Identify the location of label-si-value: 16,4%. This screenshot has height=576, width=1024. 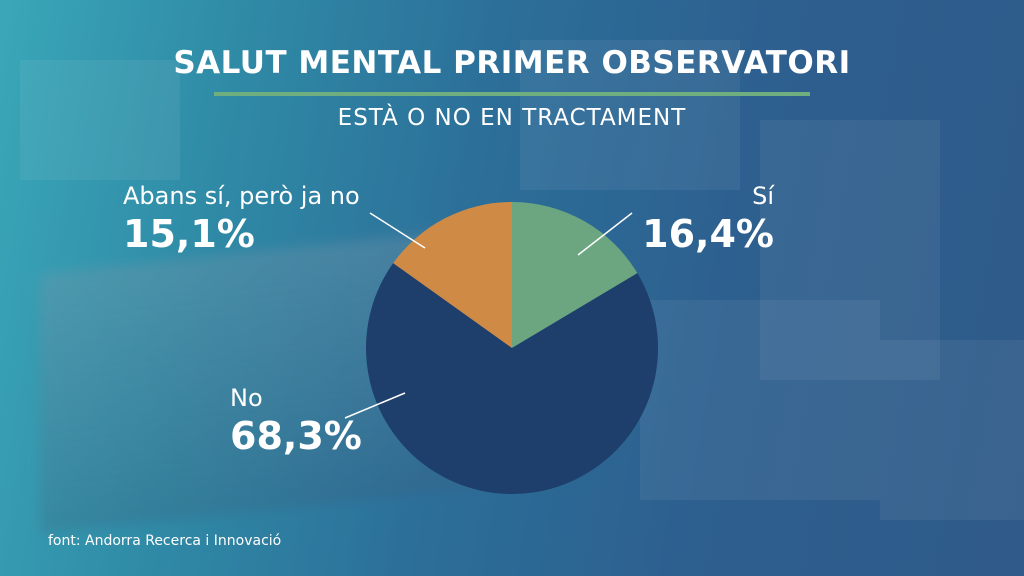
(708, 234).